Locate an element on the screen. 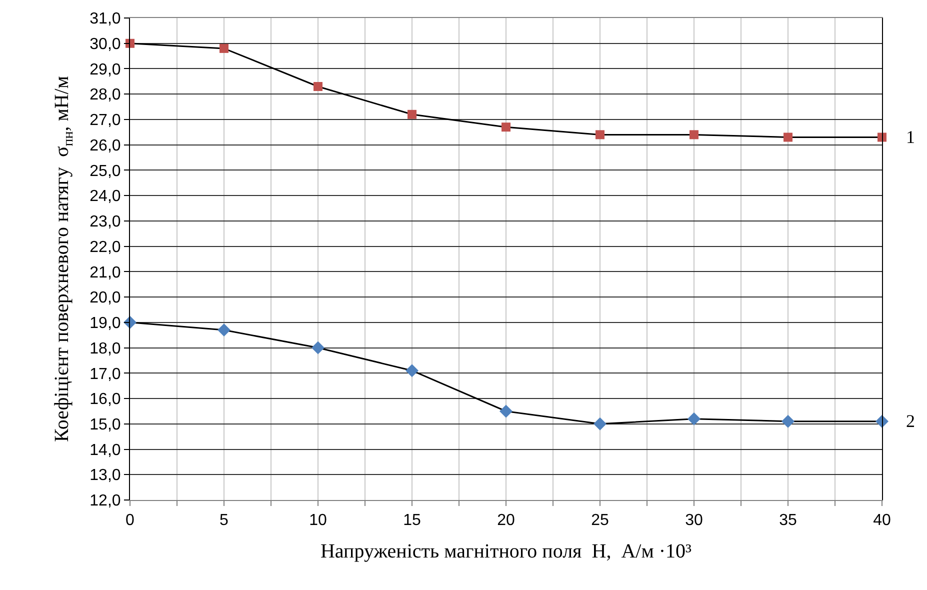  x-axis-title: Напруженість магнітного поля H, А/м ·10³ is located at coordinates (506, 551).